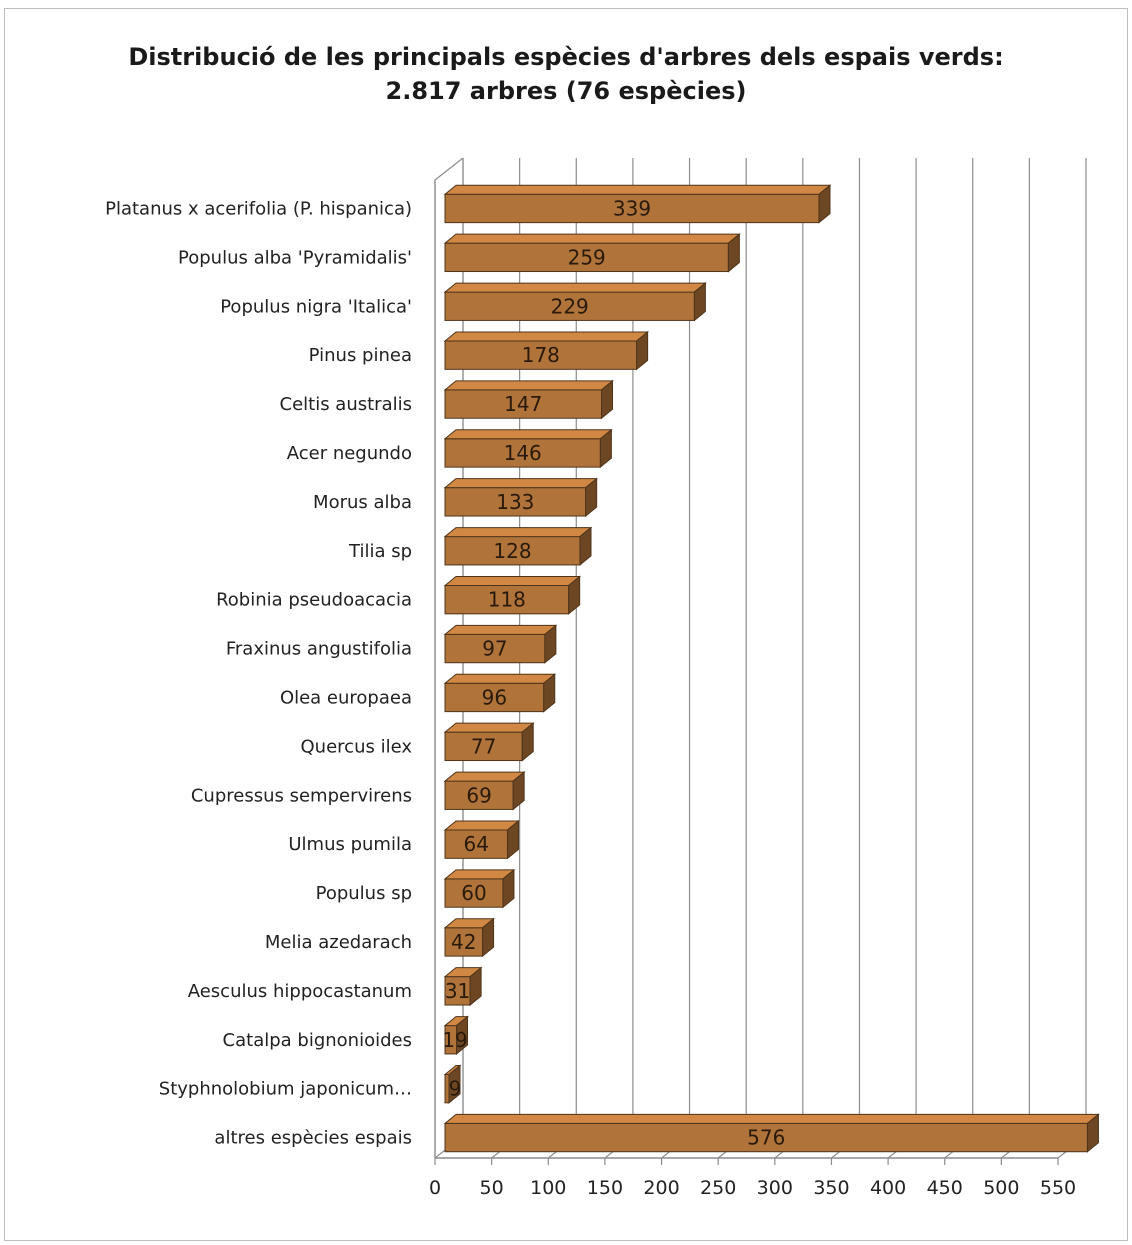 The width and height of the screenshot is (1132, 1245). I want to click on x-tick-label: 300, so click(775, 1188).